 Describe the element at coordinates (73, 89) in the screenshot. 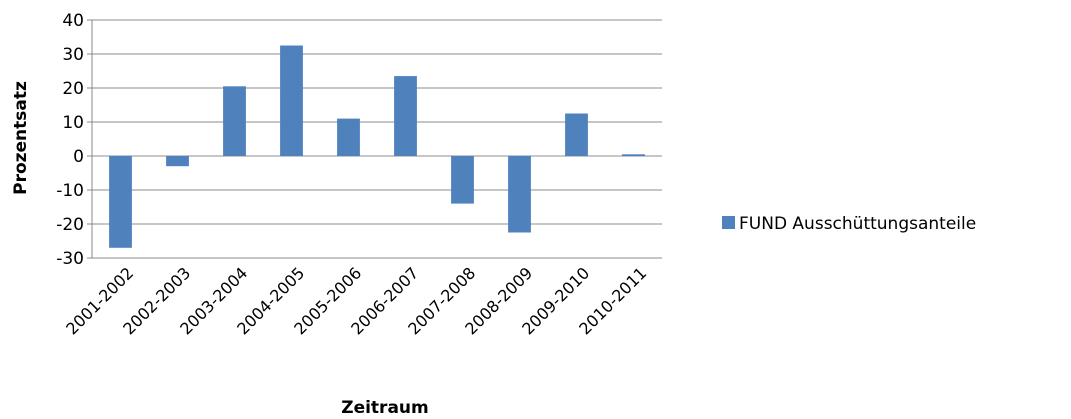

I see `y-tick-label: 20` at that location.